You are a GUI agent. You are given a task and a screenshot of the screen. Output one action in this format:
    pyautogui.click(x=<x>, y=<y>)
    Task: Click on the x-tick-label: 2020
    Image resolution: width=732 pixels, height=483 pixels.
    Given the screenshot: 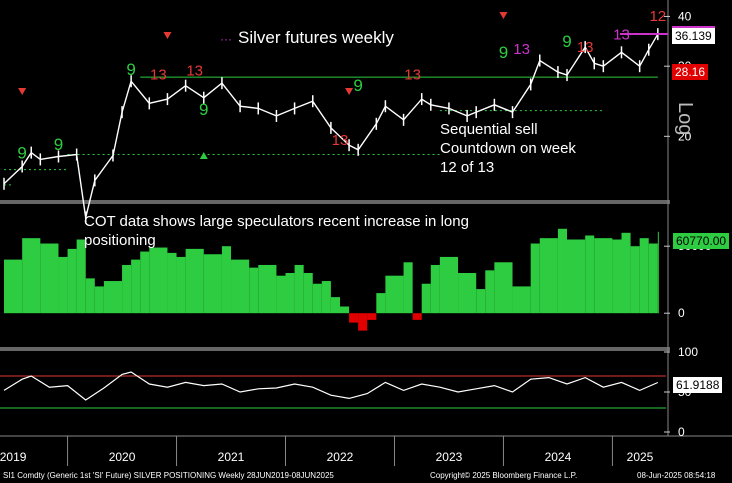 What is the action you would take?
    pyautogui.click(x=122, y=457)
    